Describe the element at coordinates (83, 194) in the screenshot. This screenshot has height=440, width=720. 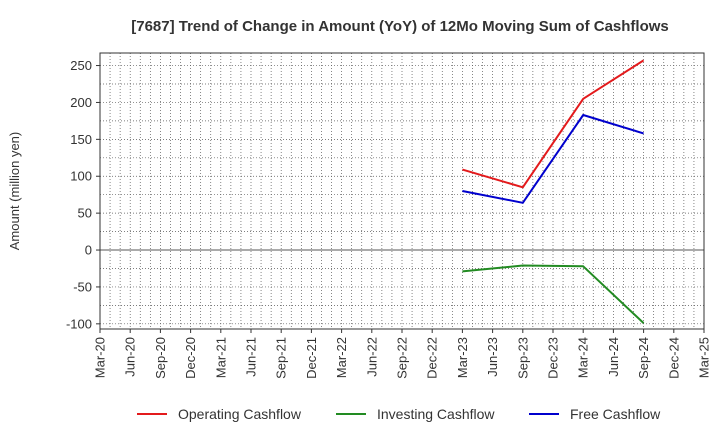
I see `y-tick-labels: 250 200 150 100 50 0 -50 -100` at that location.